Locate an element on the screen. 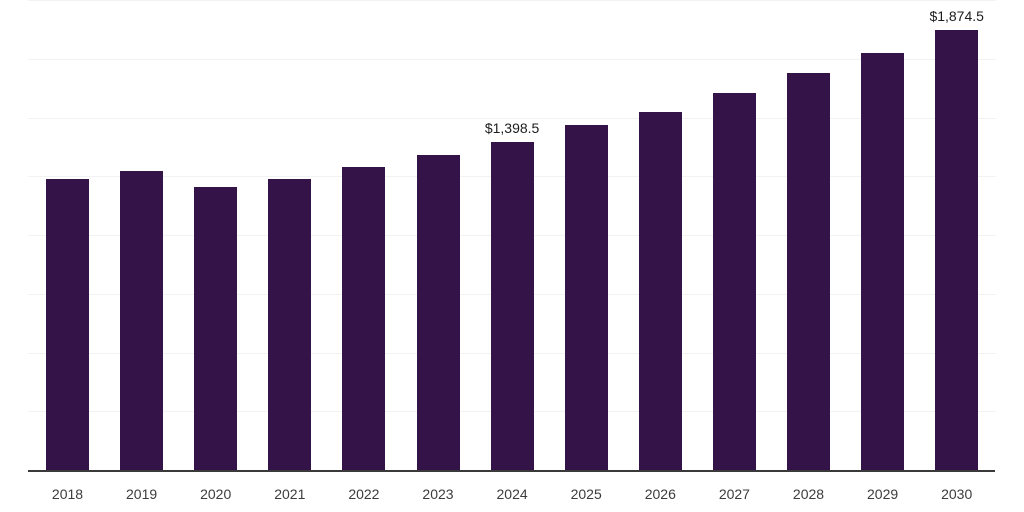 Image resolution: width=1024 pixels, height=512 pixels. bar-2026 is located at coordinates (660, 290).